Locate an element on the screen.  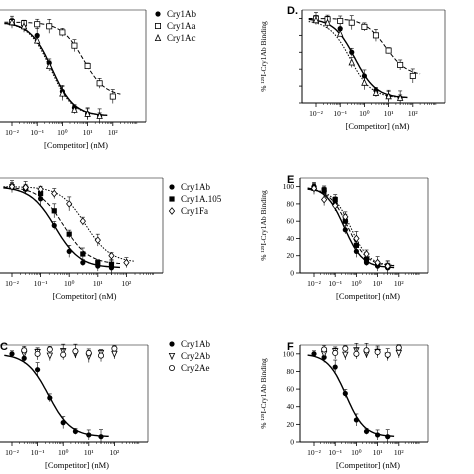
panel-label: D. is located at coordinates (292, 11).